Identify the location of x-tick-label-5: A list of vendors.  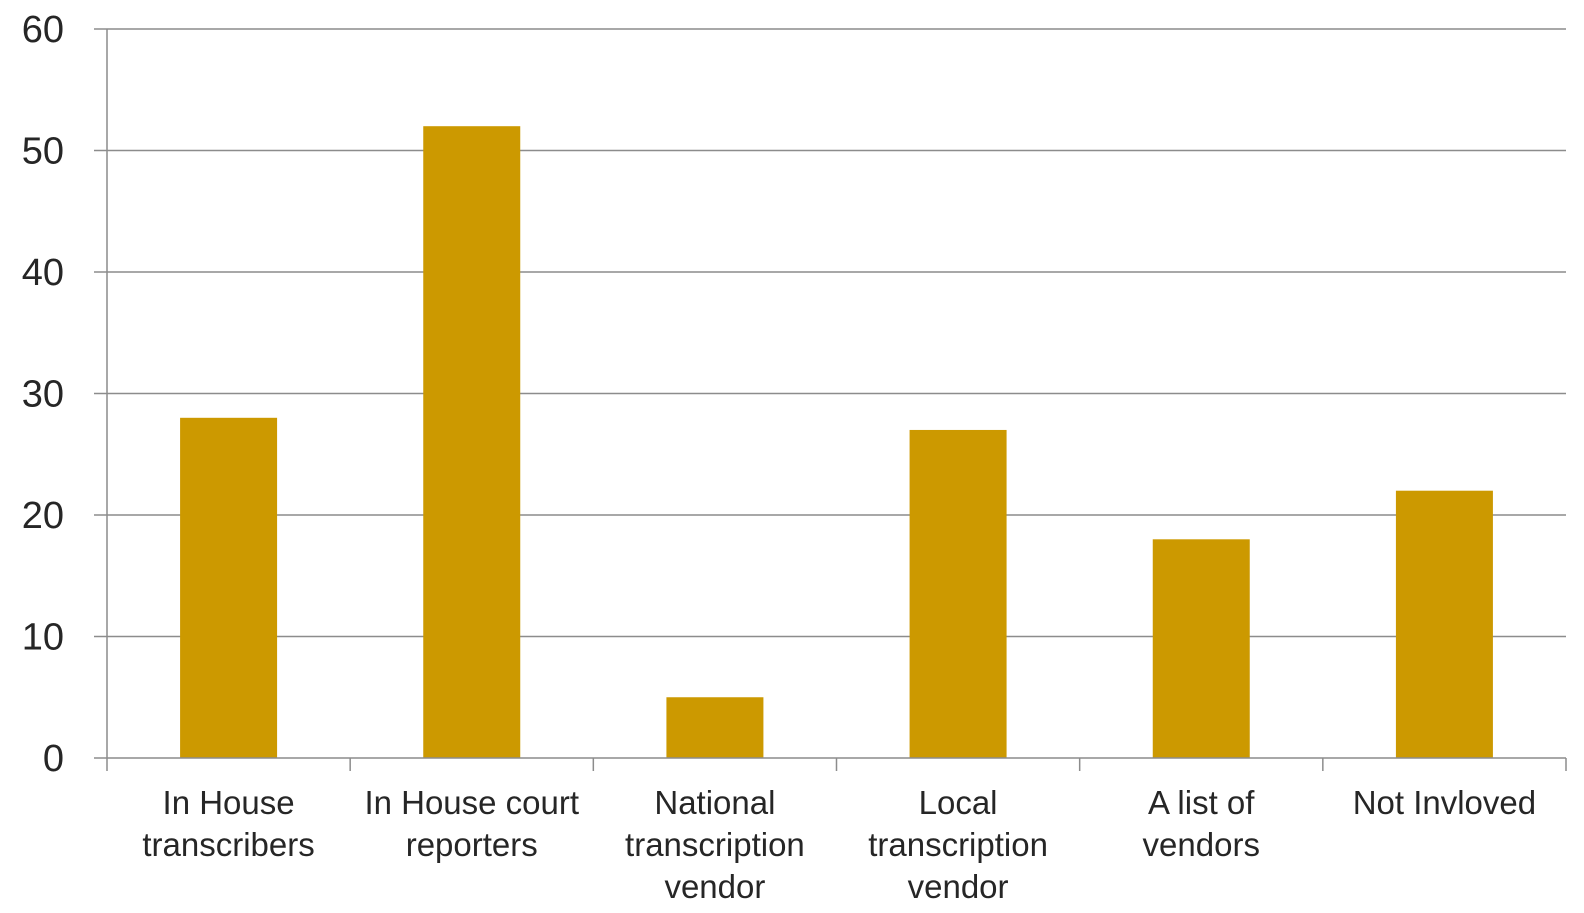
(1201, 823).